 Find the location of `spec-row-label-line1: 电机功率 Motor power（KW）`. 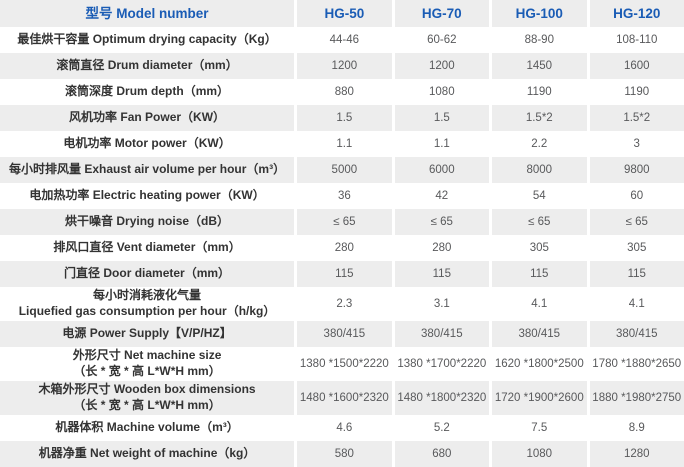

spec-row-label-line1: 电机功率 Motor power（KW） is located at coordinates (147, 143).